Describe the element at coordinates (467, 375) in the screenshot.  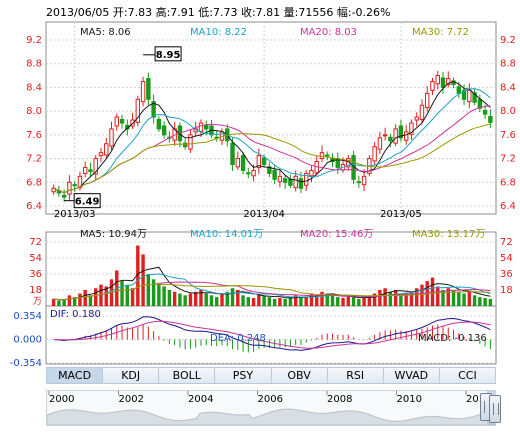
I see `tab-cci: CCI` at that location.